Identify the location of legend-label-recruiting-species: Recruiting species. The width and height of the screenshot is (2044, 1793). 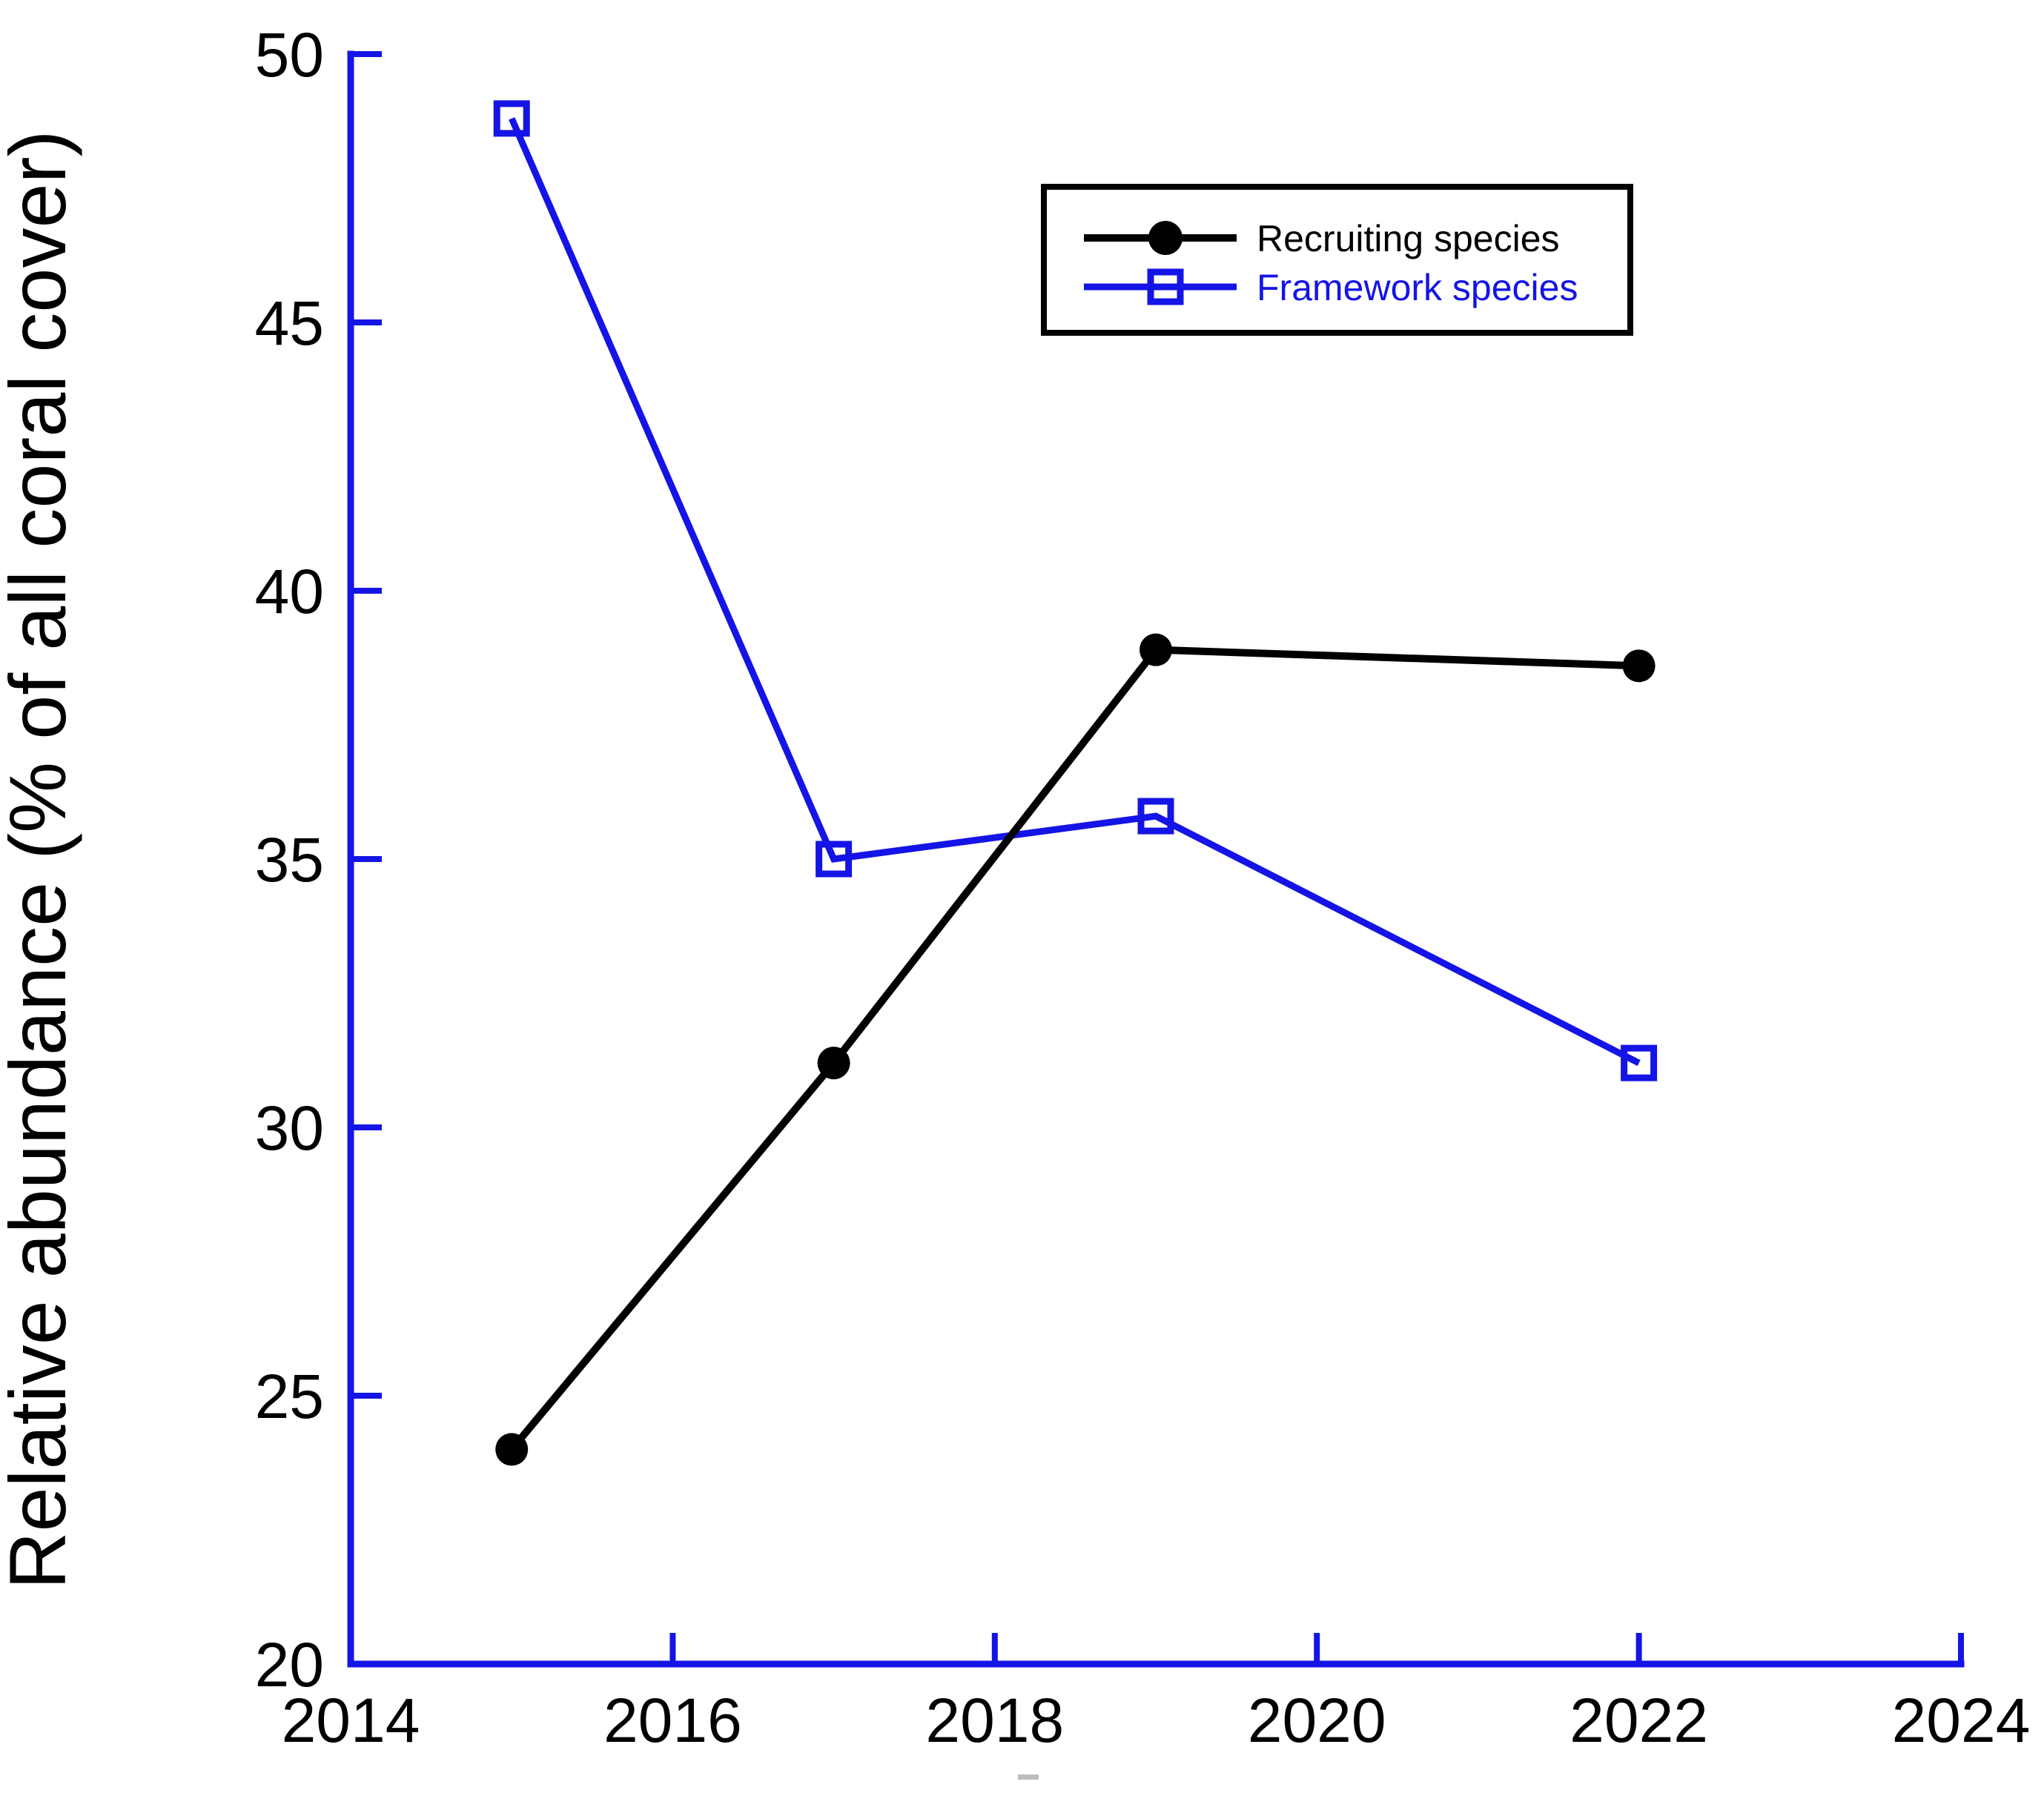
(1409, 238).